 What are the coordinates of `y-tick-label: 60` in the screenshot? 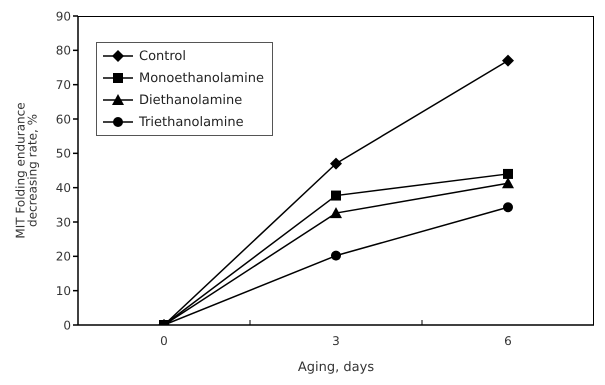 It's located at (63, 119).